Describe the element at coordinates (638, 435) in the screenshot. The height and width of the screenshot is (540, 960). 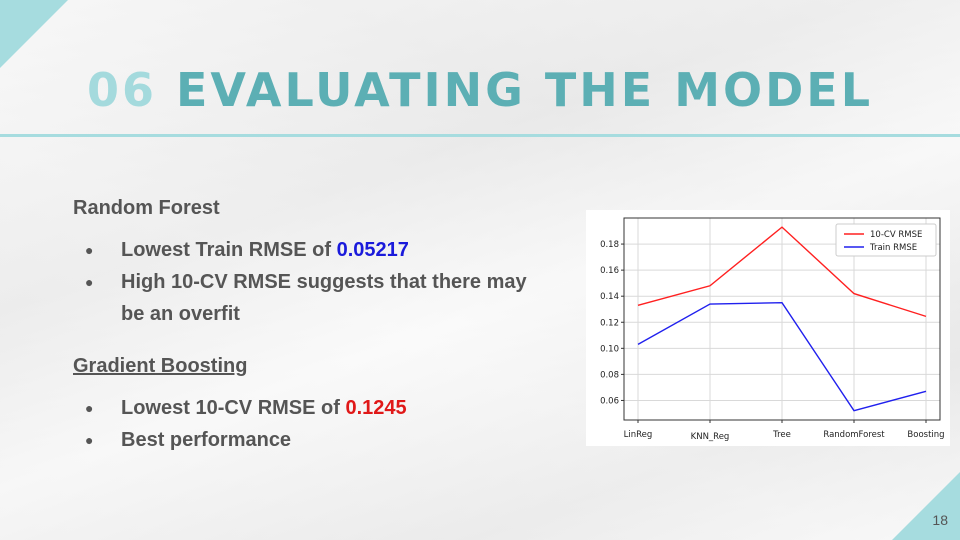
I see `x-tick-label: LinReg` at that location.